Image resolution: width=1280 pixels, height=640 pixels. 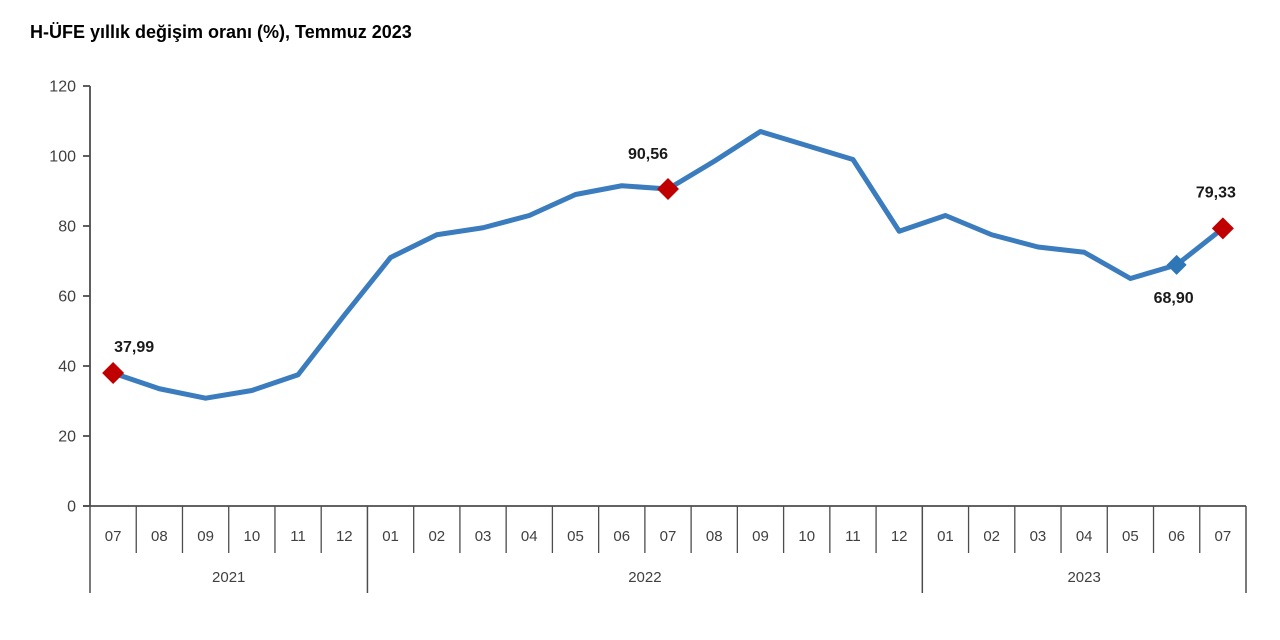 I want to click on blue-diamond-marker, so click(x=1176, y=264).